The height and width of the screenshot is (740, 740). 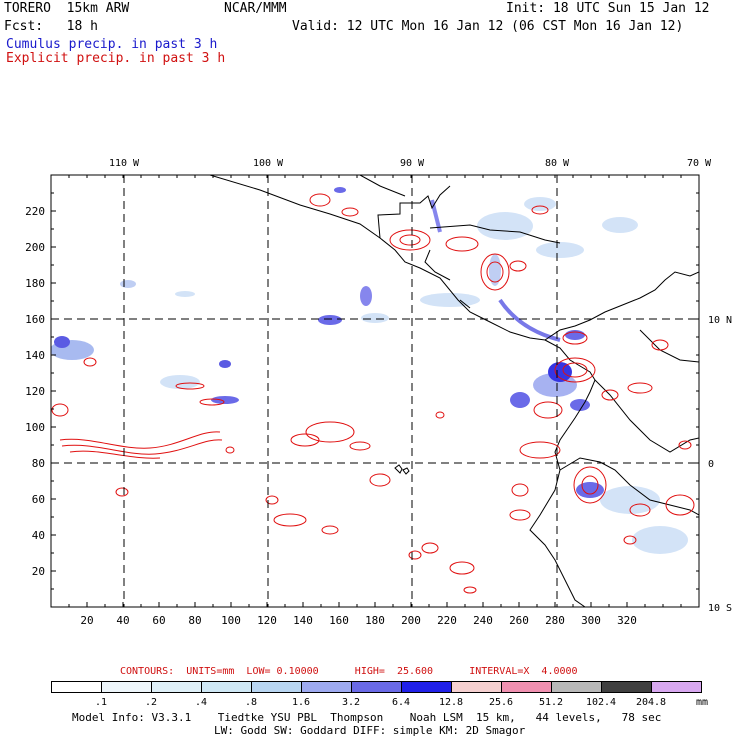 What do you see at coordinates (35, 211) in the screenshot?
I see `y-tick-label: 220` at bounding box center [35, 211].